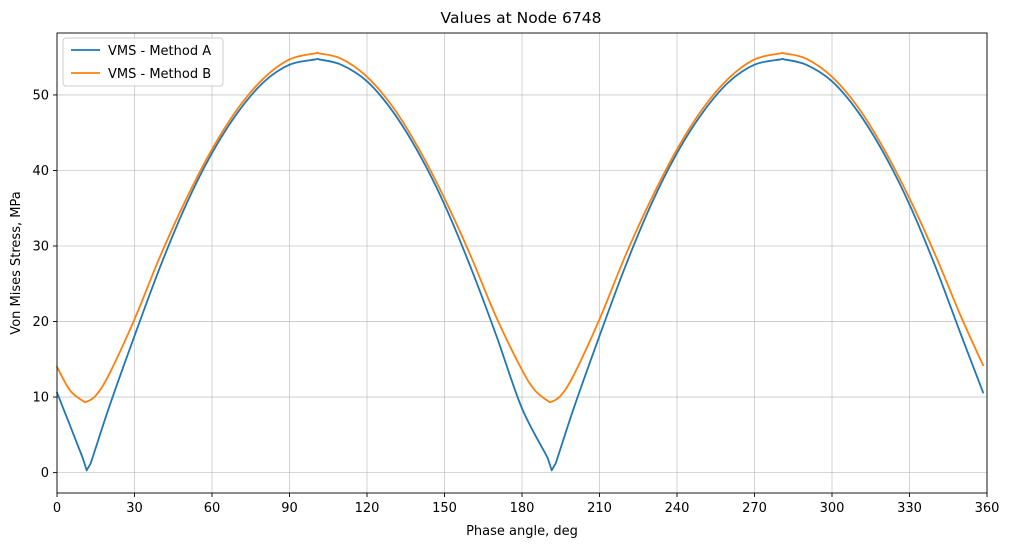 This screenshot has height=547, width=1010. I want to click on y-axis-title: Von Mises Stress, MPa, so click(16, 262).